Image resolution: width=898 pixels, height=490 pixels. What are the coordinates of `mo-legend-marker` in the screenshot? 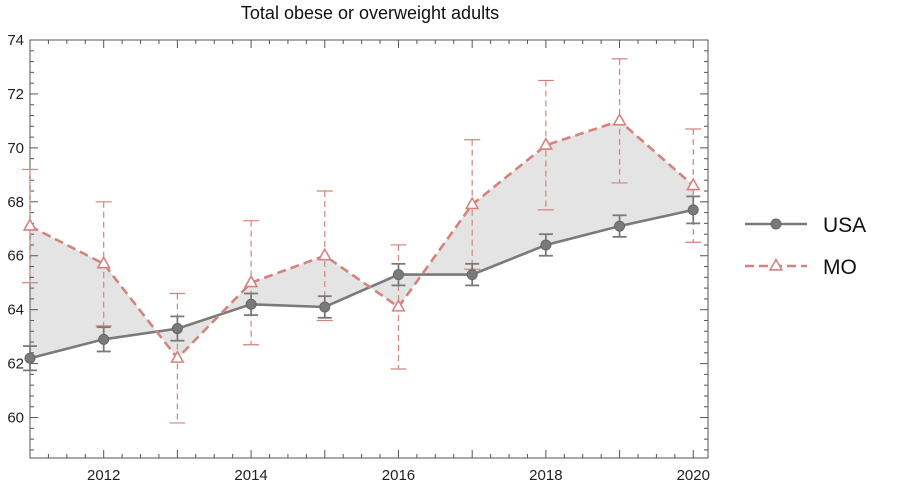 It's located at (776, 264).